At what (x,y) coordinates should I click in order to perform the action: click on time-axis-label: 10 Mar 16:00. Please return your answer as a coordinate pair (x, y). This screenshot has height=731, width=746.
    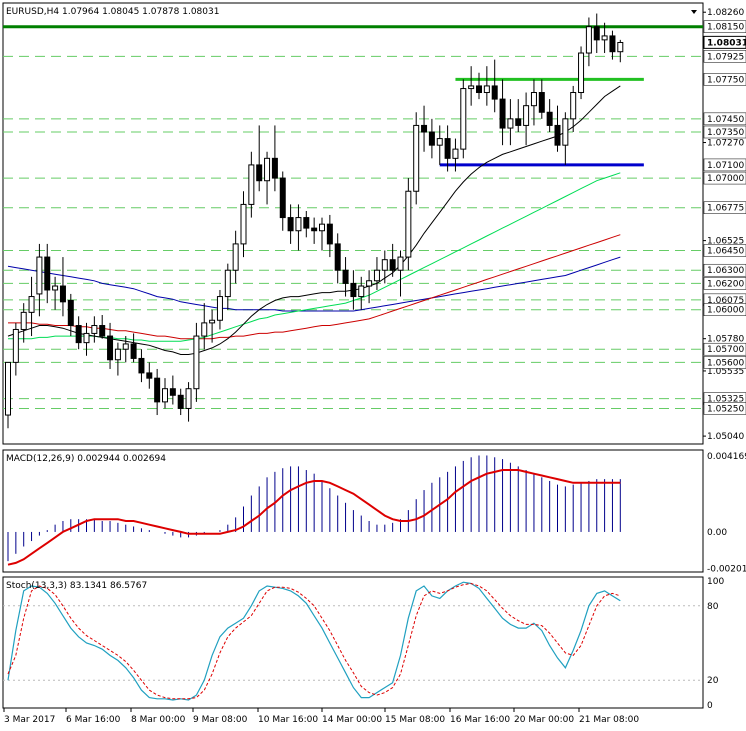
    Looking at the image, I should click on (288, 720).